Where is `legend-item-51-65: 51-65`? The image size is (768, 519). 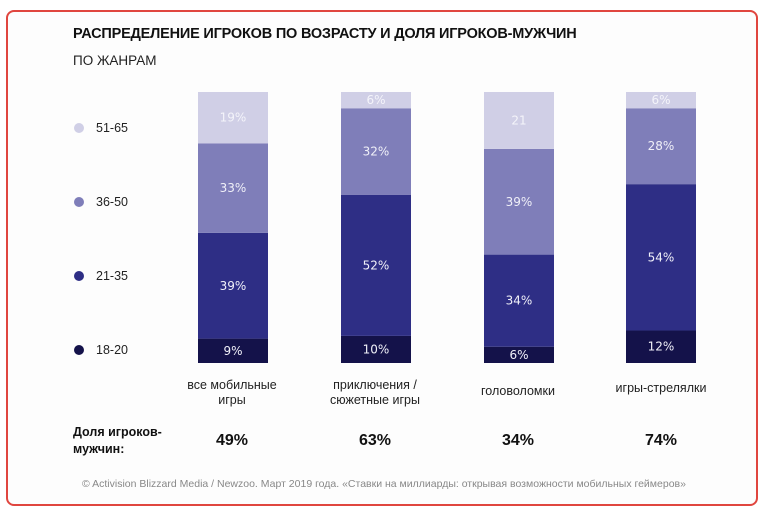
legend-item-51-65: 51-65 is located at coordinates (101, 128).